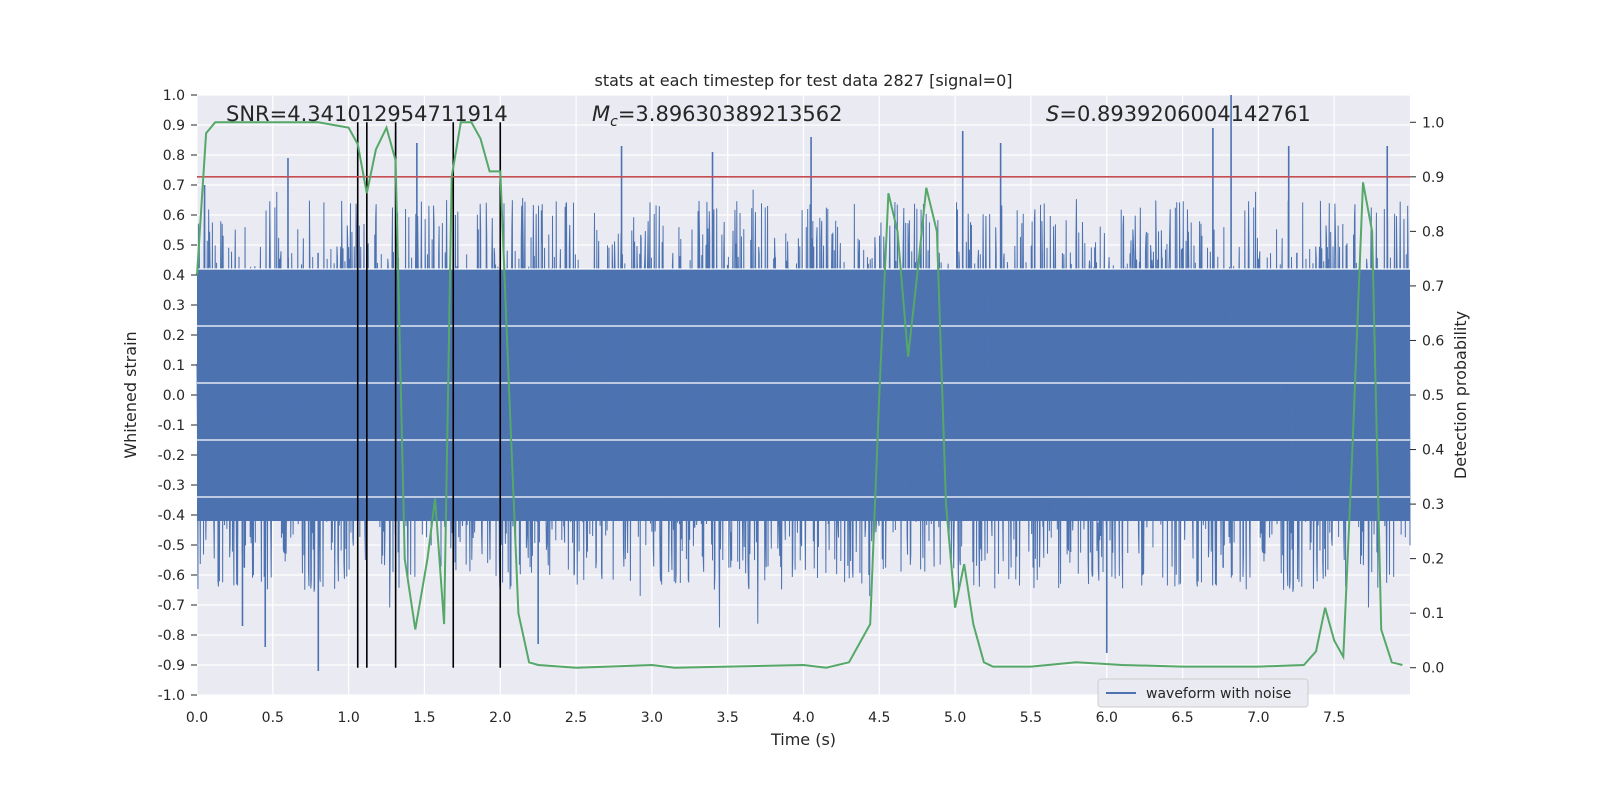  Describe the element at coordinates (652, 718) in the screenshot. I see `x-tick-label: 3.0` at that location.